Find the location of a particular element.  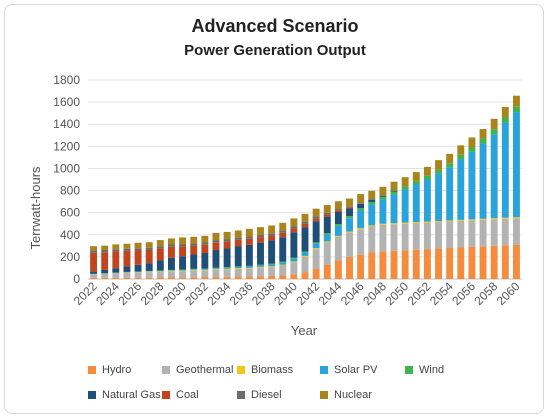

bar-segment-solar-pv-2044 is located at coordinates (338, 230).